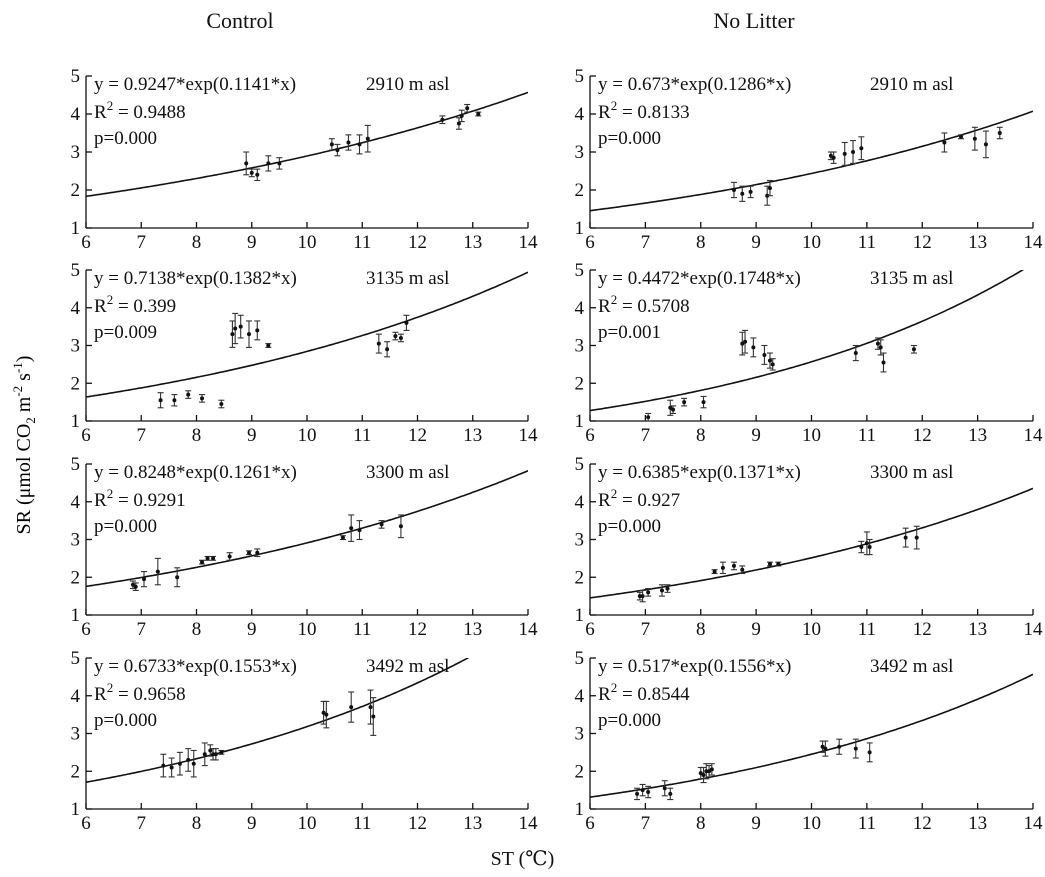  What do you see at coordinates (756, 242) in the screenshot?
I see `x-tick-label: 9` at bounding box center [756, 242].